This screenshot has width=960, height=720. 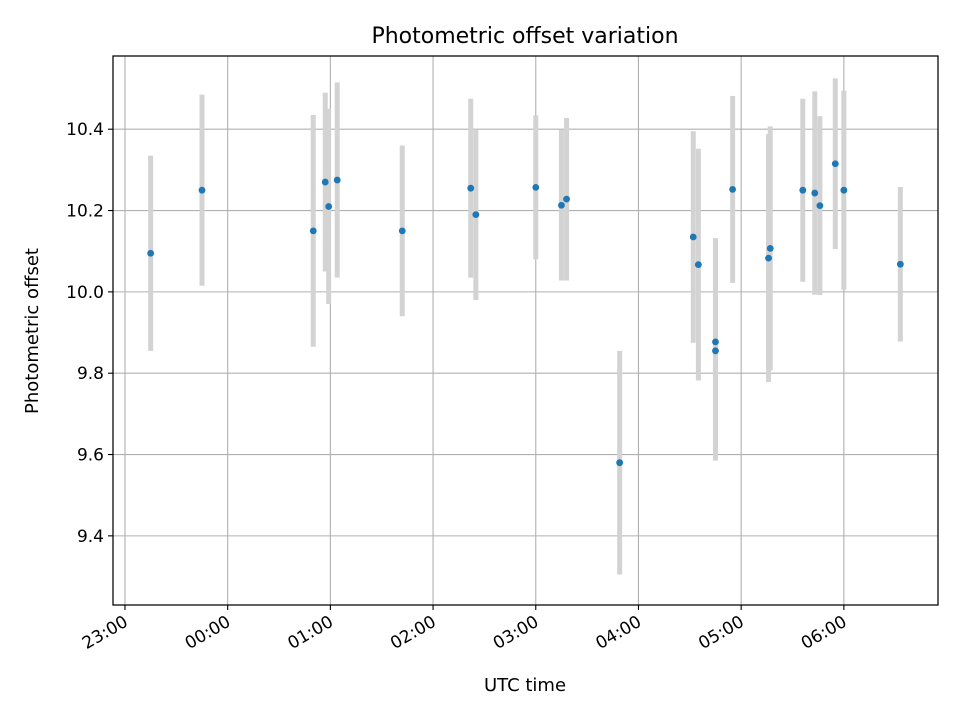 What do you see at coordinates (85, 130) in the screenshot?
I see `y-tick-label: 10.4` at bounding box center [85, 130].